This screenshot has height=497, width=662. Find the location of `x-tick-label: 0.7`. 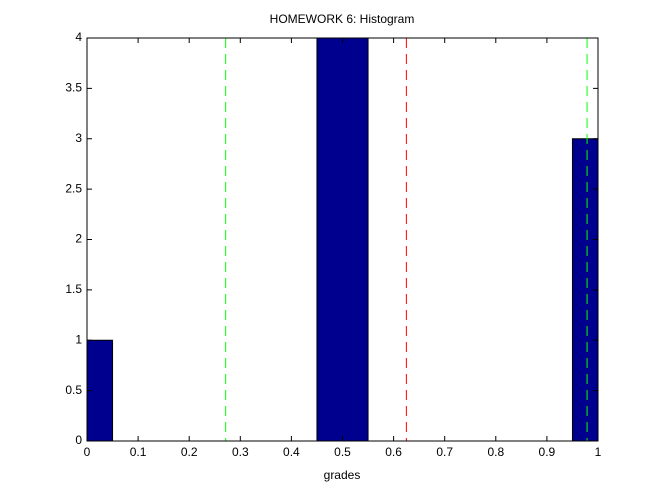

x-tick-label: 0.7 is located at coordinates (444, 452).